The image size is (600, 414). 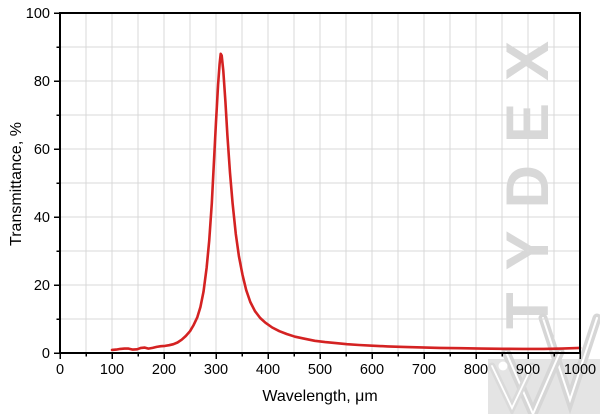 I want to click on y-tick-label: 20, so click(x=42, y=286).